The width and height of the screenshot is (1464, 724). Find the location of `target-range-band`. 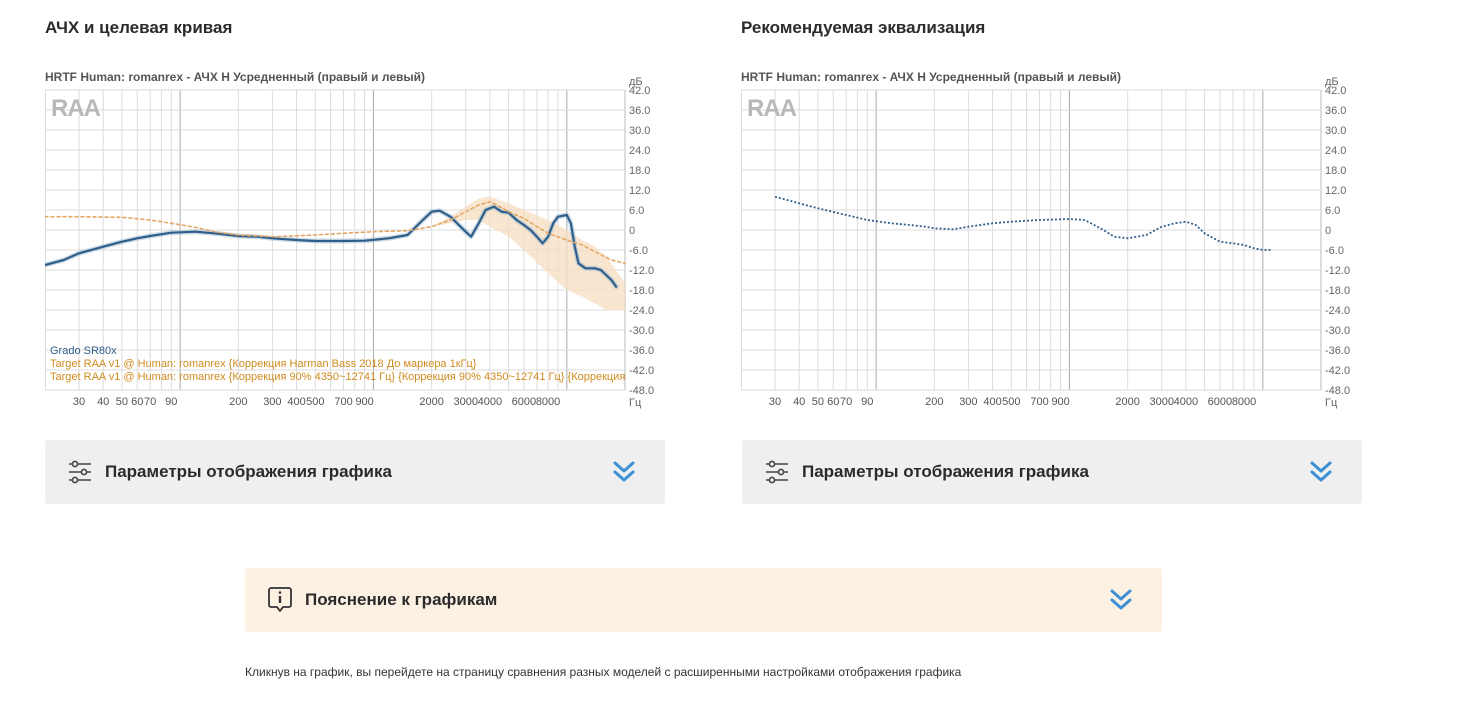

target-range-band is located at coordinates (528, 253).